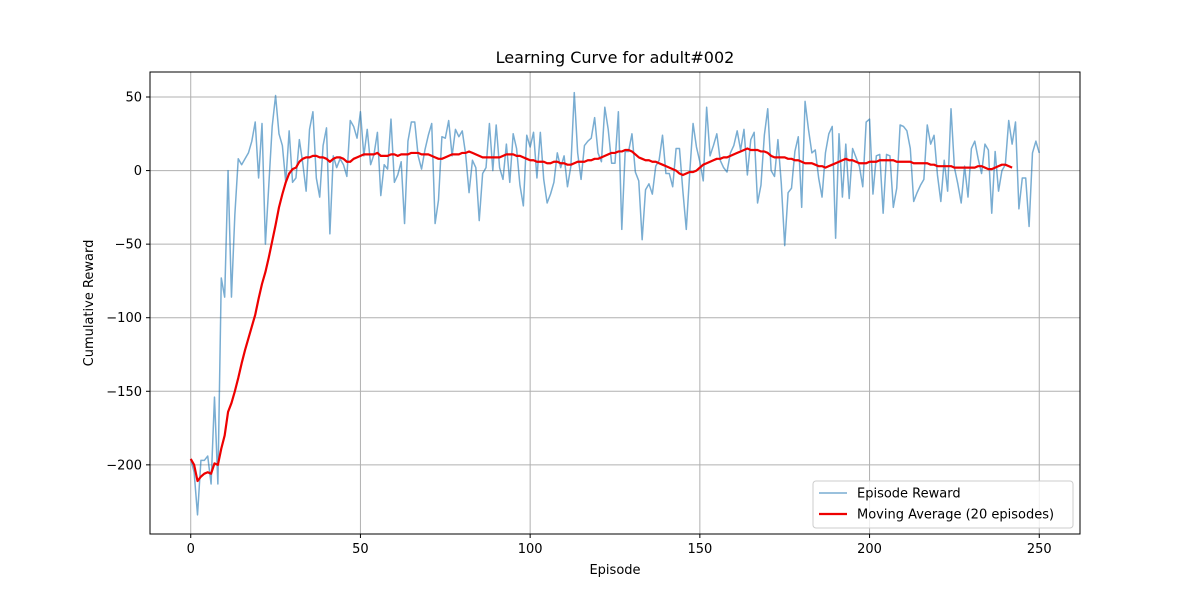 Image resolution: width=1200 pixels, height=600 pixels. What do you see at coordinates (124, 465) in the screenshot?
I see `y-tick-label: −200` at bounding box center [124, 465].